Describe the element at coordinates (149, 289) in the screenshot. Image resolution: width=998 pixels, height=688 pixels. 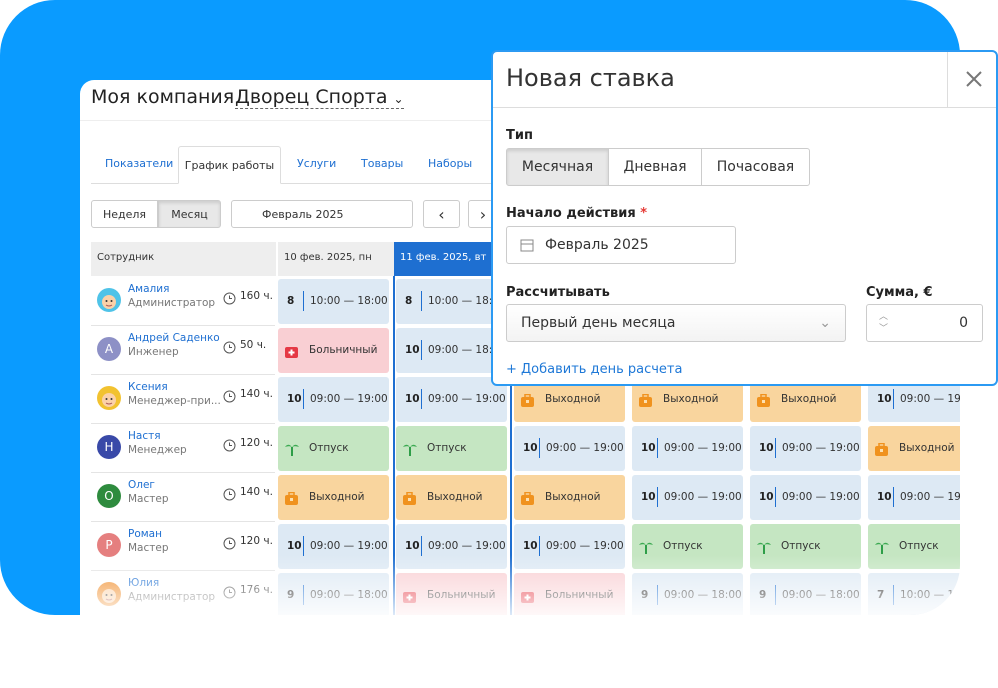
I see `employee-name: Амалия` at that location.